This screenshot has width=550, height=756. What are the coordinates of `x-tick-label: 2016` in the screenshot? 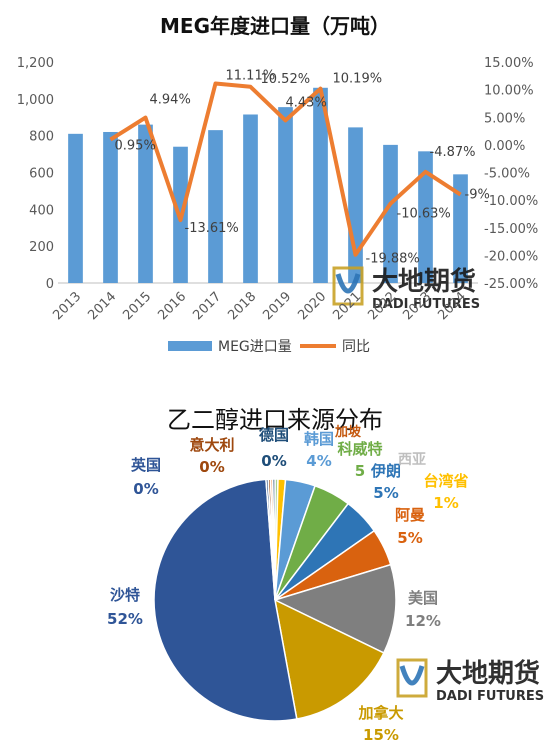 It's located at (172, 306).